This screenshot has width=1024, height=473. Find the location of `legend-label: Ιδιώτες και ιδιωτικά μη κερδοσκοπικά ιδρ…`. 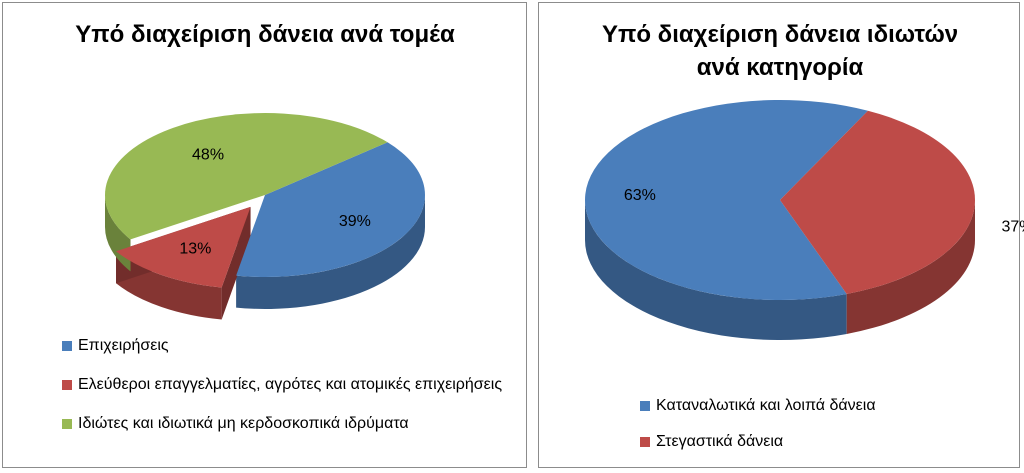

legend-label: Ιδιώτες και ιδιωτικά μη κερδοσκοπικά ιδρ… is located at coordinates (243, 423).